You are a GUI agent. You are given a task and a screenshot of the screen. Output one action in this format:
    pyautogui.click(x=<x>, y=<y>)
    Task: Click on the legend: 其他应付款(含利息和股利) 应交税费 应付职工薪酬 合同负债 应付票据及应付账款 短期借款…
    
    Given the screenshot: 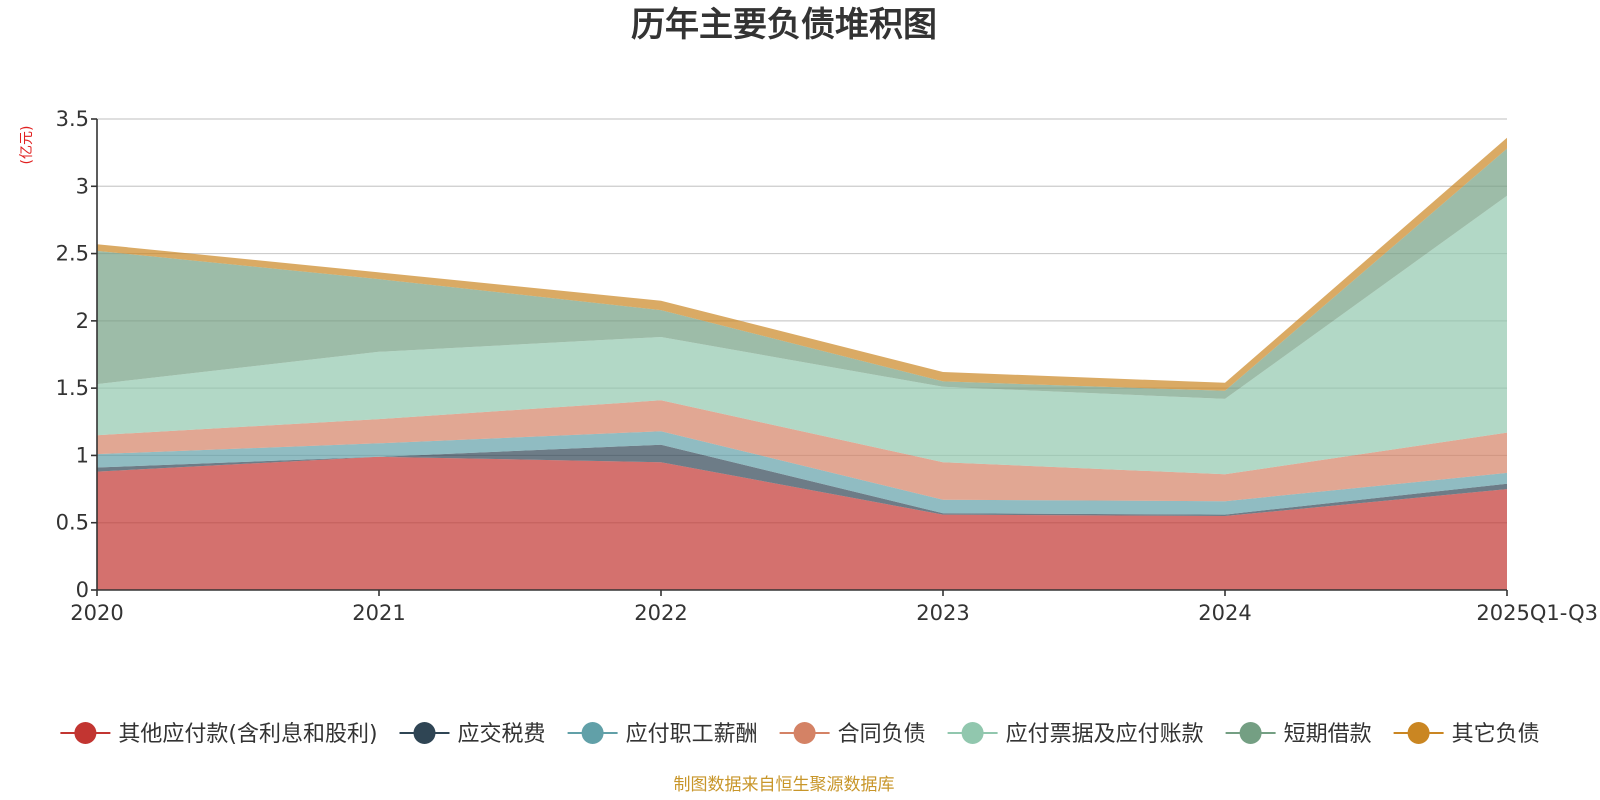 What is the action you would take?
    pyautogui.click(x=800, y=734)
    